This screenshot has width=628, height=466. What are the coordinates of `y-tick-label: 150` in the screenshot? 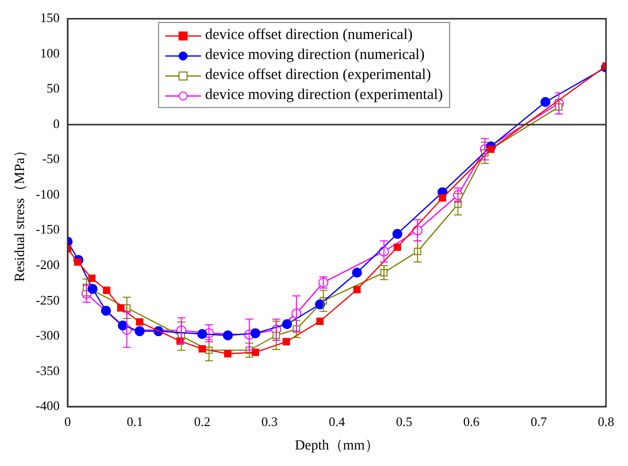 It's located at (50, 18).